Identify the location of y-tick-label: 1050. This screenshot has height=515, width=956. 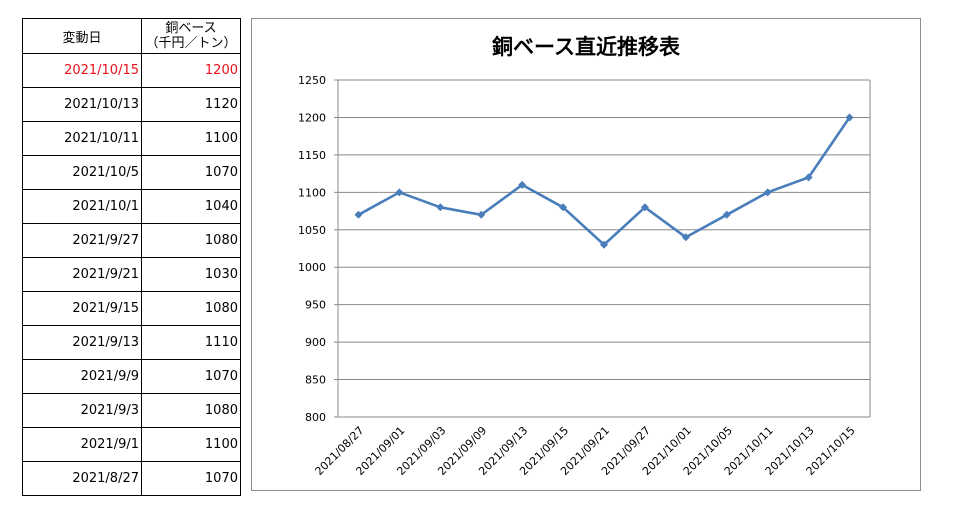
(312, 230).